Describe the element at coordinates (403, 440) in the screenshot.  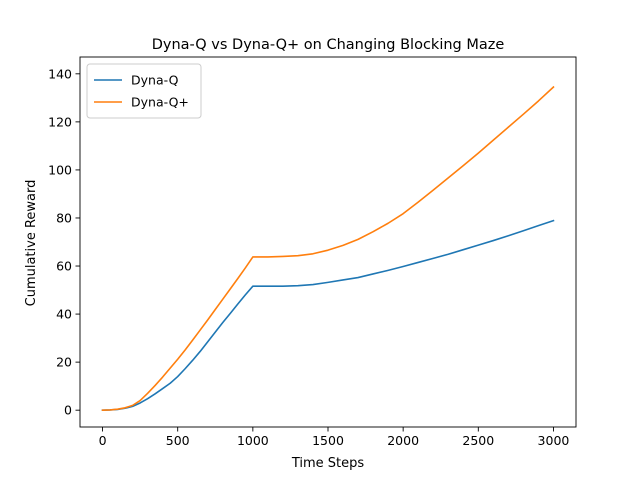
I see `x-tick-label: 2000` at that location.